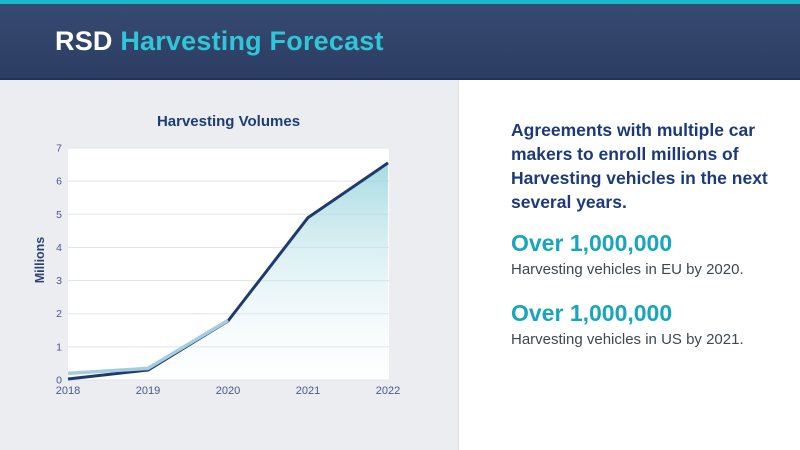 Image resolution: width=800 pixels, height=450 pixels. What do you see at coordinates (84, 40) in the screenshot?
I see `brand-name: RSD` at bounding box center [84, 40].